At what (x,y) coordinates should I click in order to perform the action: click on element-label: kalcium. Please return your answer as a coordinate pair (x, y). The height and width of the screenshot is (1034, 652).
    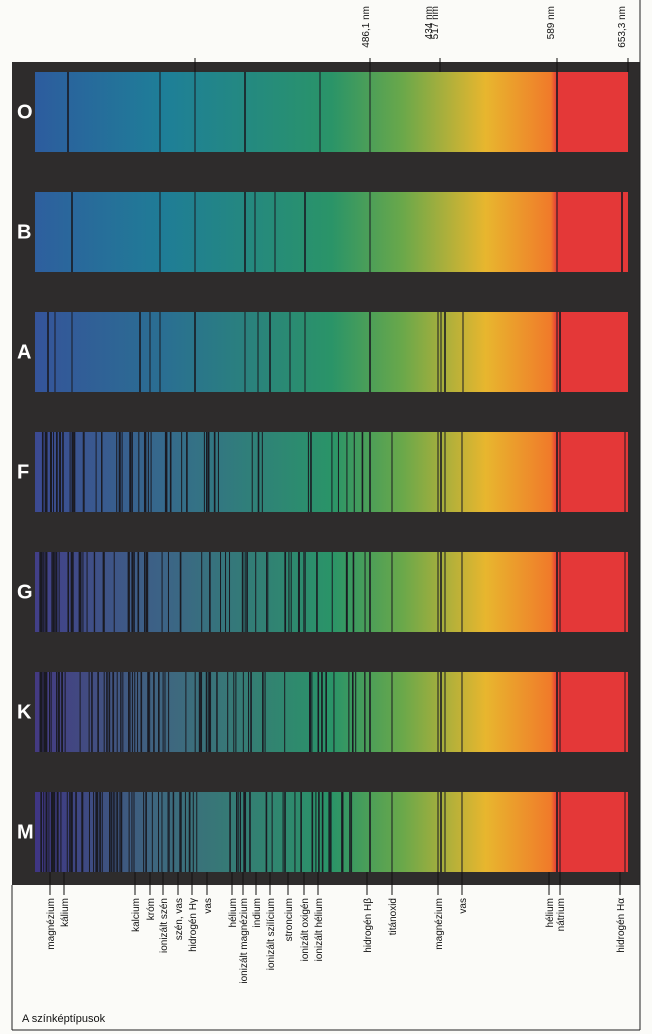
    Looking at the image, I should click on (136, 915).